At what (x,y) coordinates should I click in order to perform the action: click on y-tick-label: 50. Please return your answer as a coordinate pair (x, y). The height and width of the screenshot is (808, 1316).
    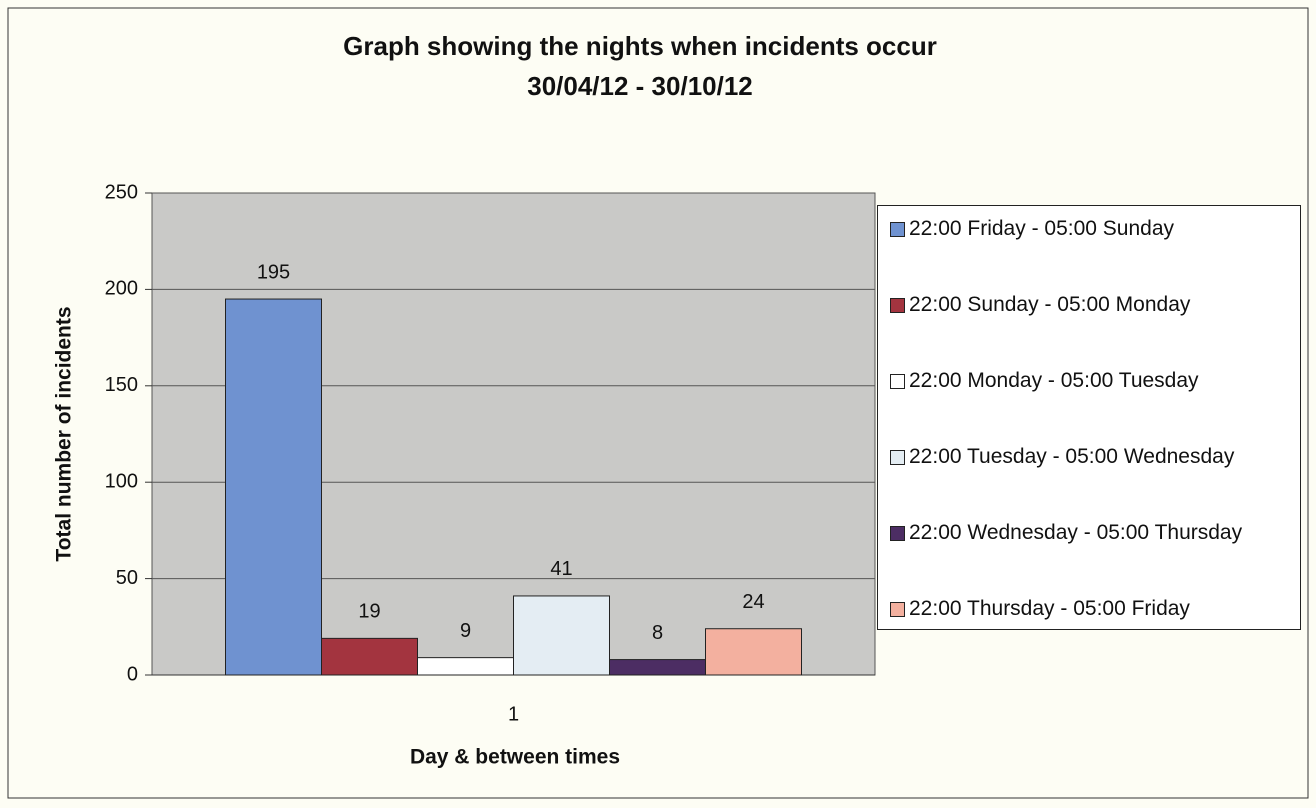
    Looking at the image, I should click on (127, 578).